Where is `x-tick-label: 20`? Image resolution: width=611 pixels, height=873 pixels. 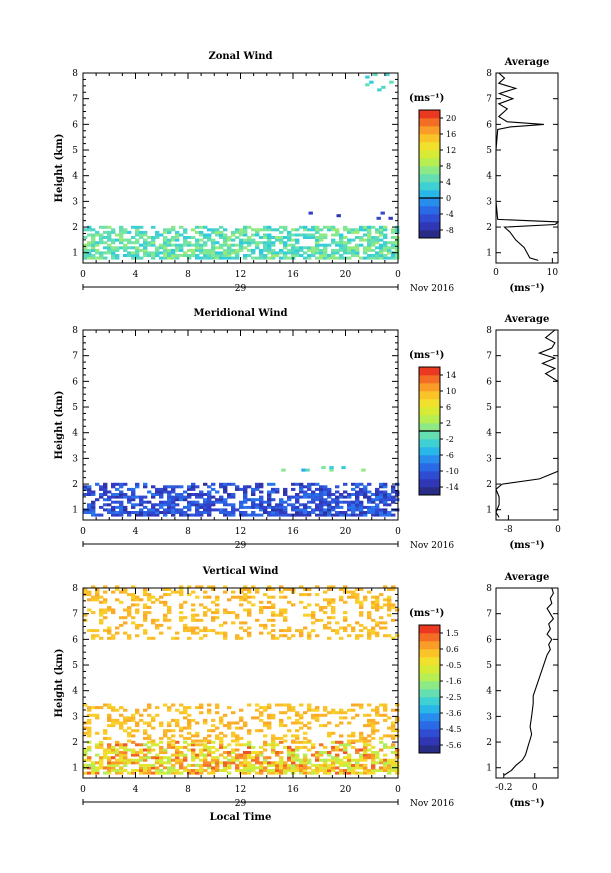
x-tick-label: 20 is located at coordinates (346, 532).